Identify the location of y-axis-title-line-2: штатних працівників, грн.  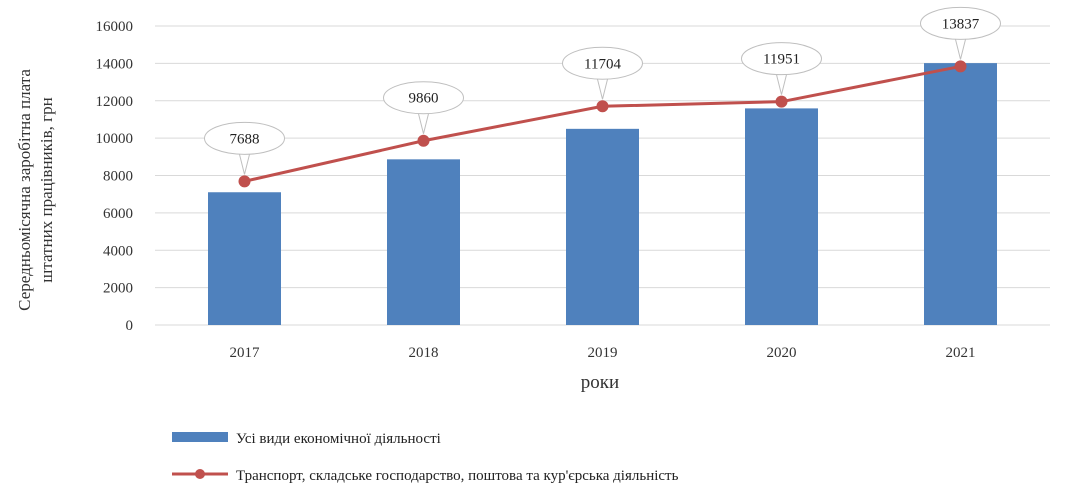
(46, 189).